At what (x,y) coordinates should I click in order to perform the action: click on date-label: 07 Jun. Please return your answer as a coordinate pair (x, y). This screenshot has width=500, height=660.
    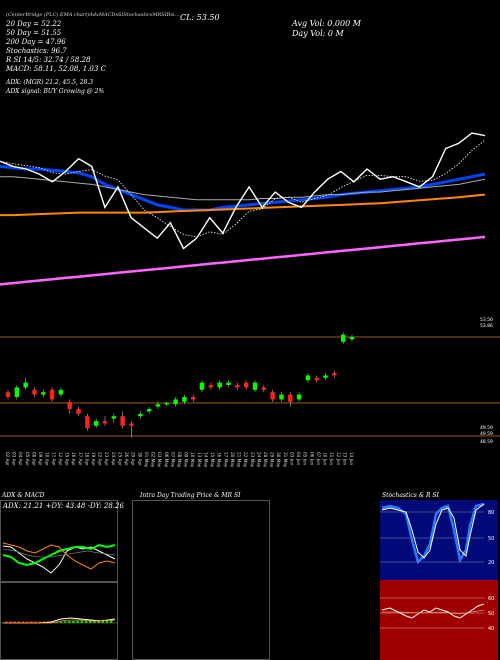
    Looking at the image, I should click on (318, 459).